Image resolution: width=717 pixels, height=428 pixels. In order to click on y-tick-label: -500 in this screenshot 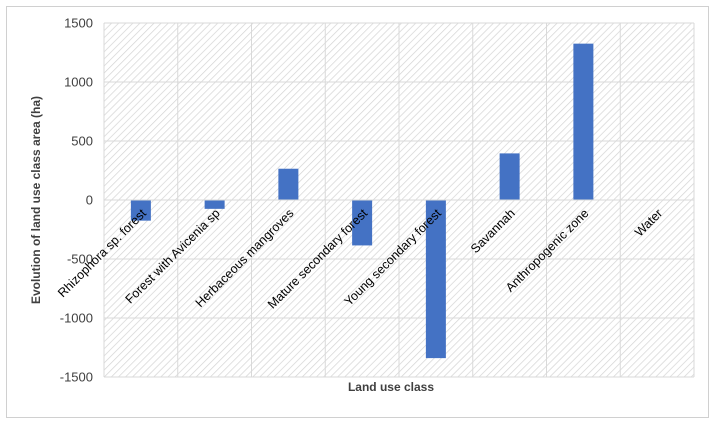, I will do `click(80, 259)`.